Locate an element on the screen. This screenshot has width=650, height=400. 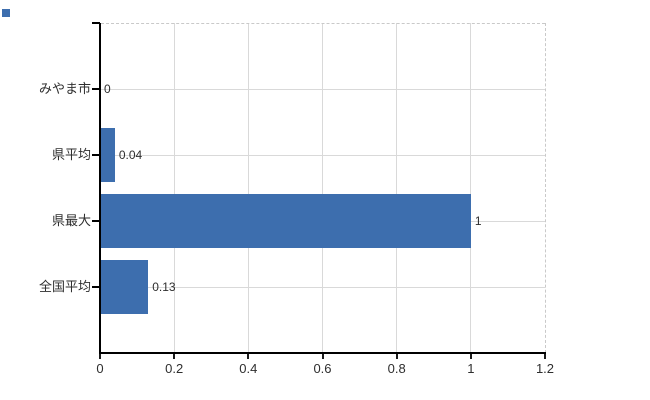
x-axis-tick-label: 0.8 is located at coordinates (396, 368).